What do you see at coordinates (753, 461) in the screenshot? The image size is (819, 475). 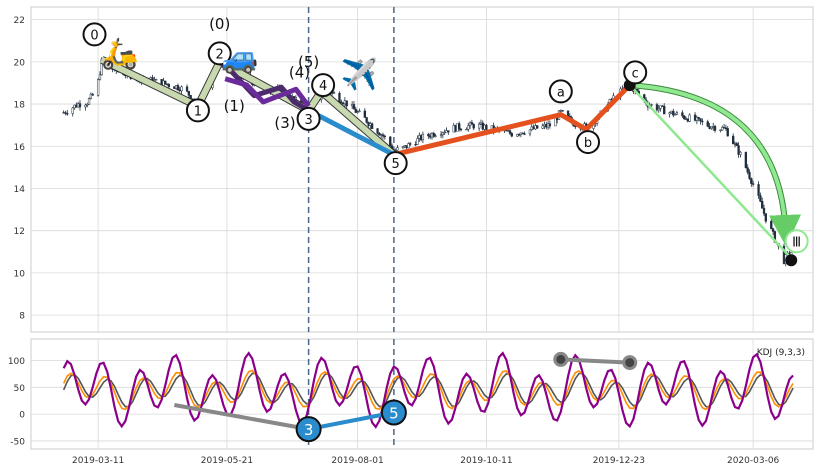 I see `xtick-label: 2020-03-06` at bounding box center [753, 461].